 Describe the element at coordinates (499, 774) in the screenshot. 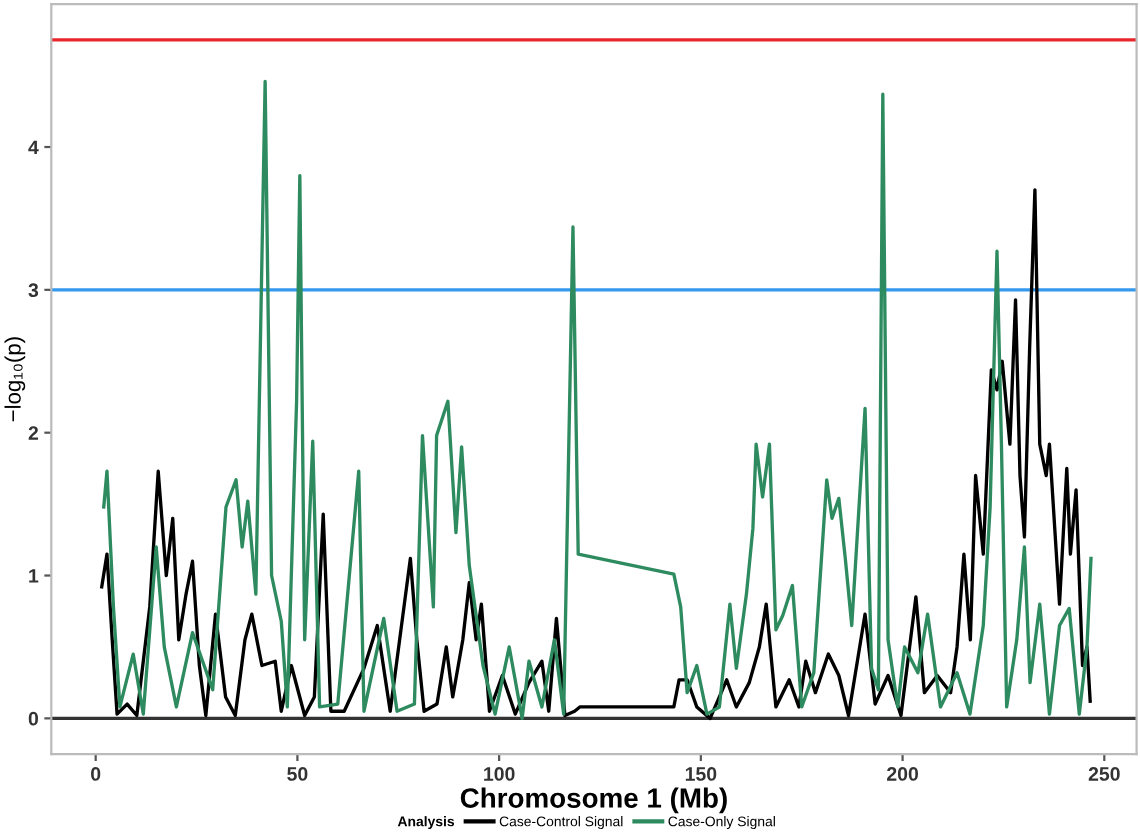

I see `x-tick-label: 100` at that location.